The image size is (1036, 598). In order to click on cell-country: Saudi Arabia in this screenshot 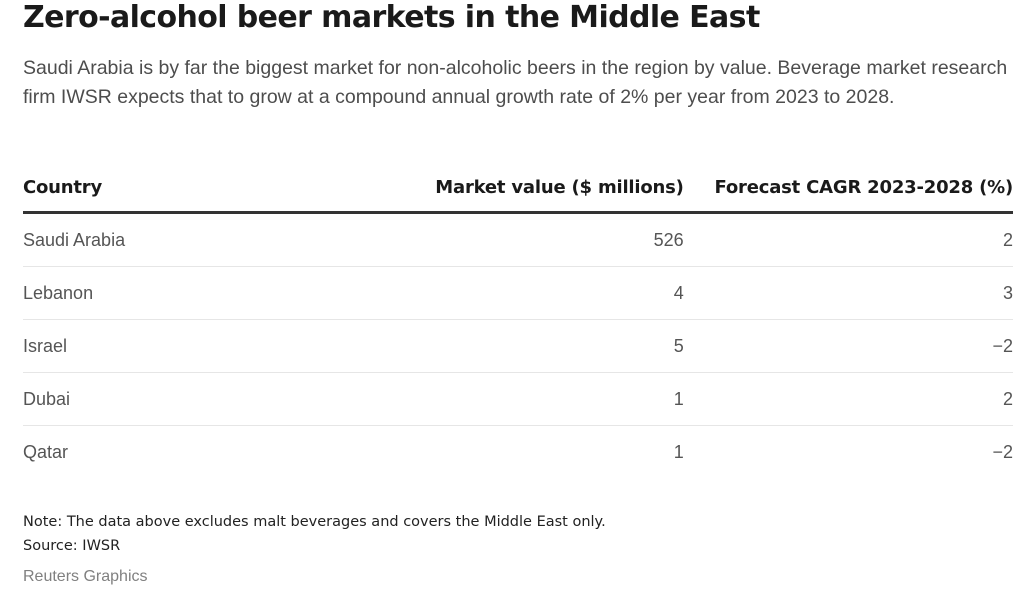, I will do `click(229, 239)`.